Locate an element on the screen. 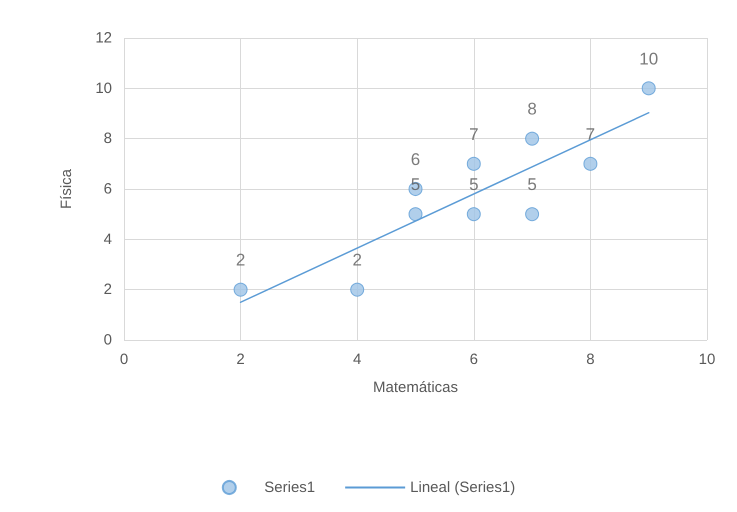  x-tick-label: 2 is located at coordinates (240, 359).